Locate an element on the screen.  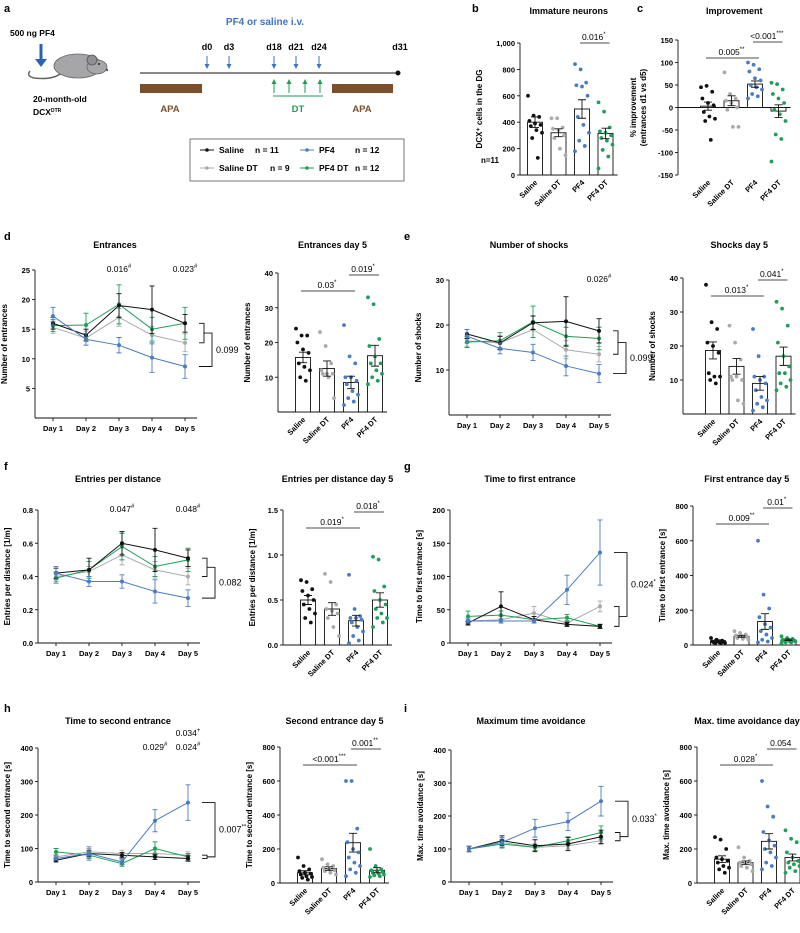
y-tick-label: 10 is located at coordinates (269, 377).